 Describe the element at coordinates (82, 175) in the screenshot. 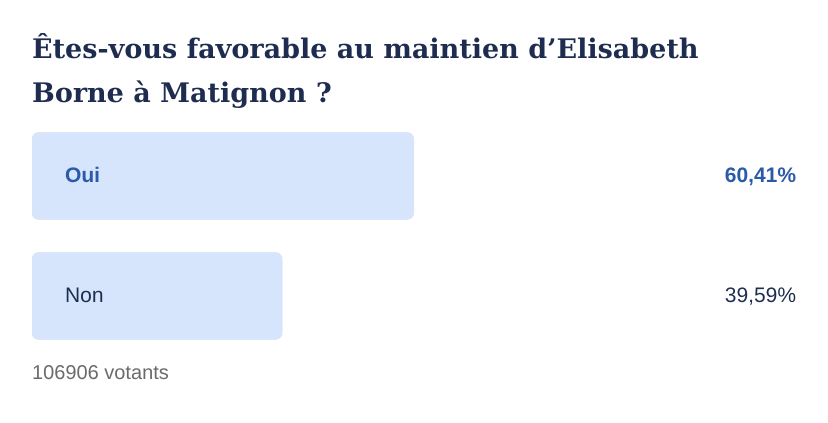

I see `y-tick-label: Oui` at that location.